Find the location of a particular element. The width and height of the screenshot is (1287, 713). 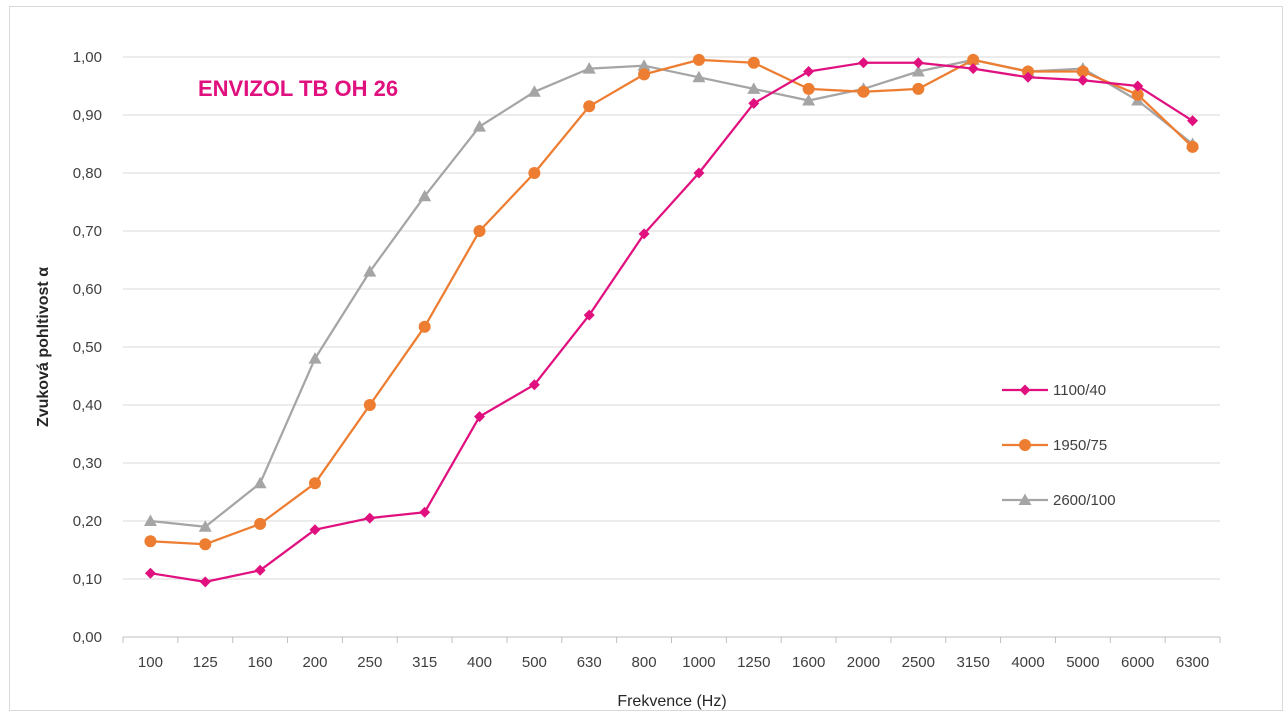

legend-item: 2600/100 is located at coordinates (1059, 500).